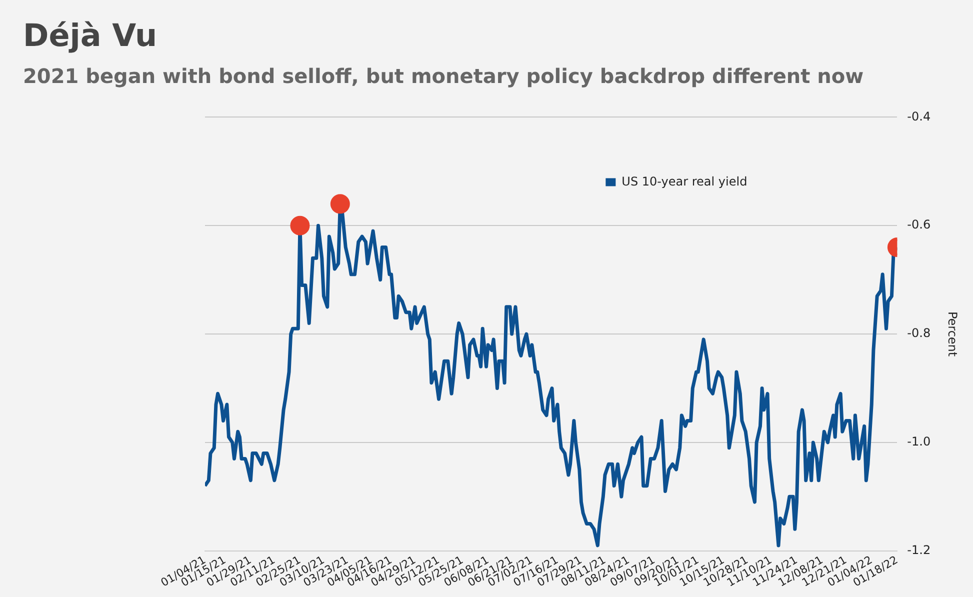  What do you see at coordinates (919, 441) in the screenshot?
I see `y-tick-label: -1.0` at bounding box center [919, 441].